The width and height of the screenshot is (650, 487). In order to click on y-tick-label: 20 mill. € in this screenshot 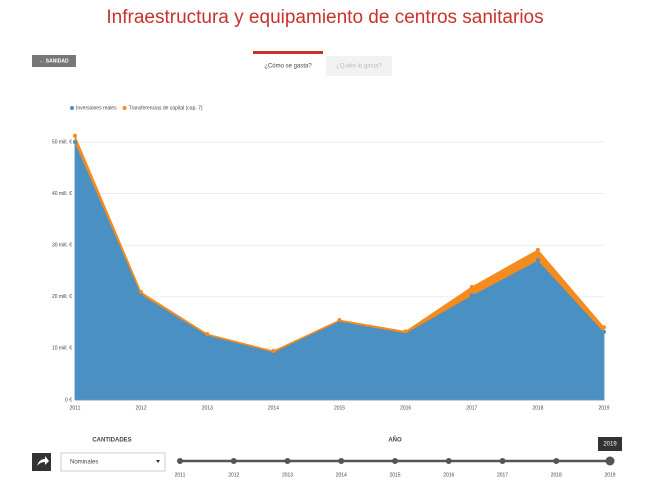, I will do `click(62, 297)`.